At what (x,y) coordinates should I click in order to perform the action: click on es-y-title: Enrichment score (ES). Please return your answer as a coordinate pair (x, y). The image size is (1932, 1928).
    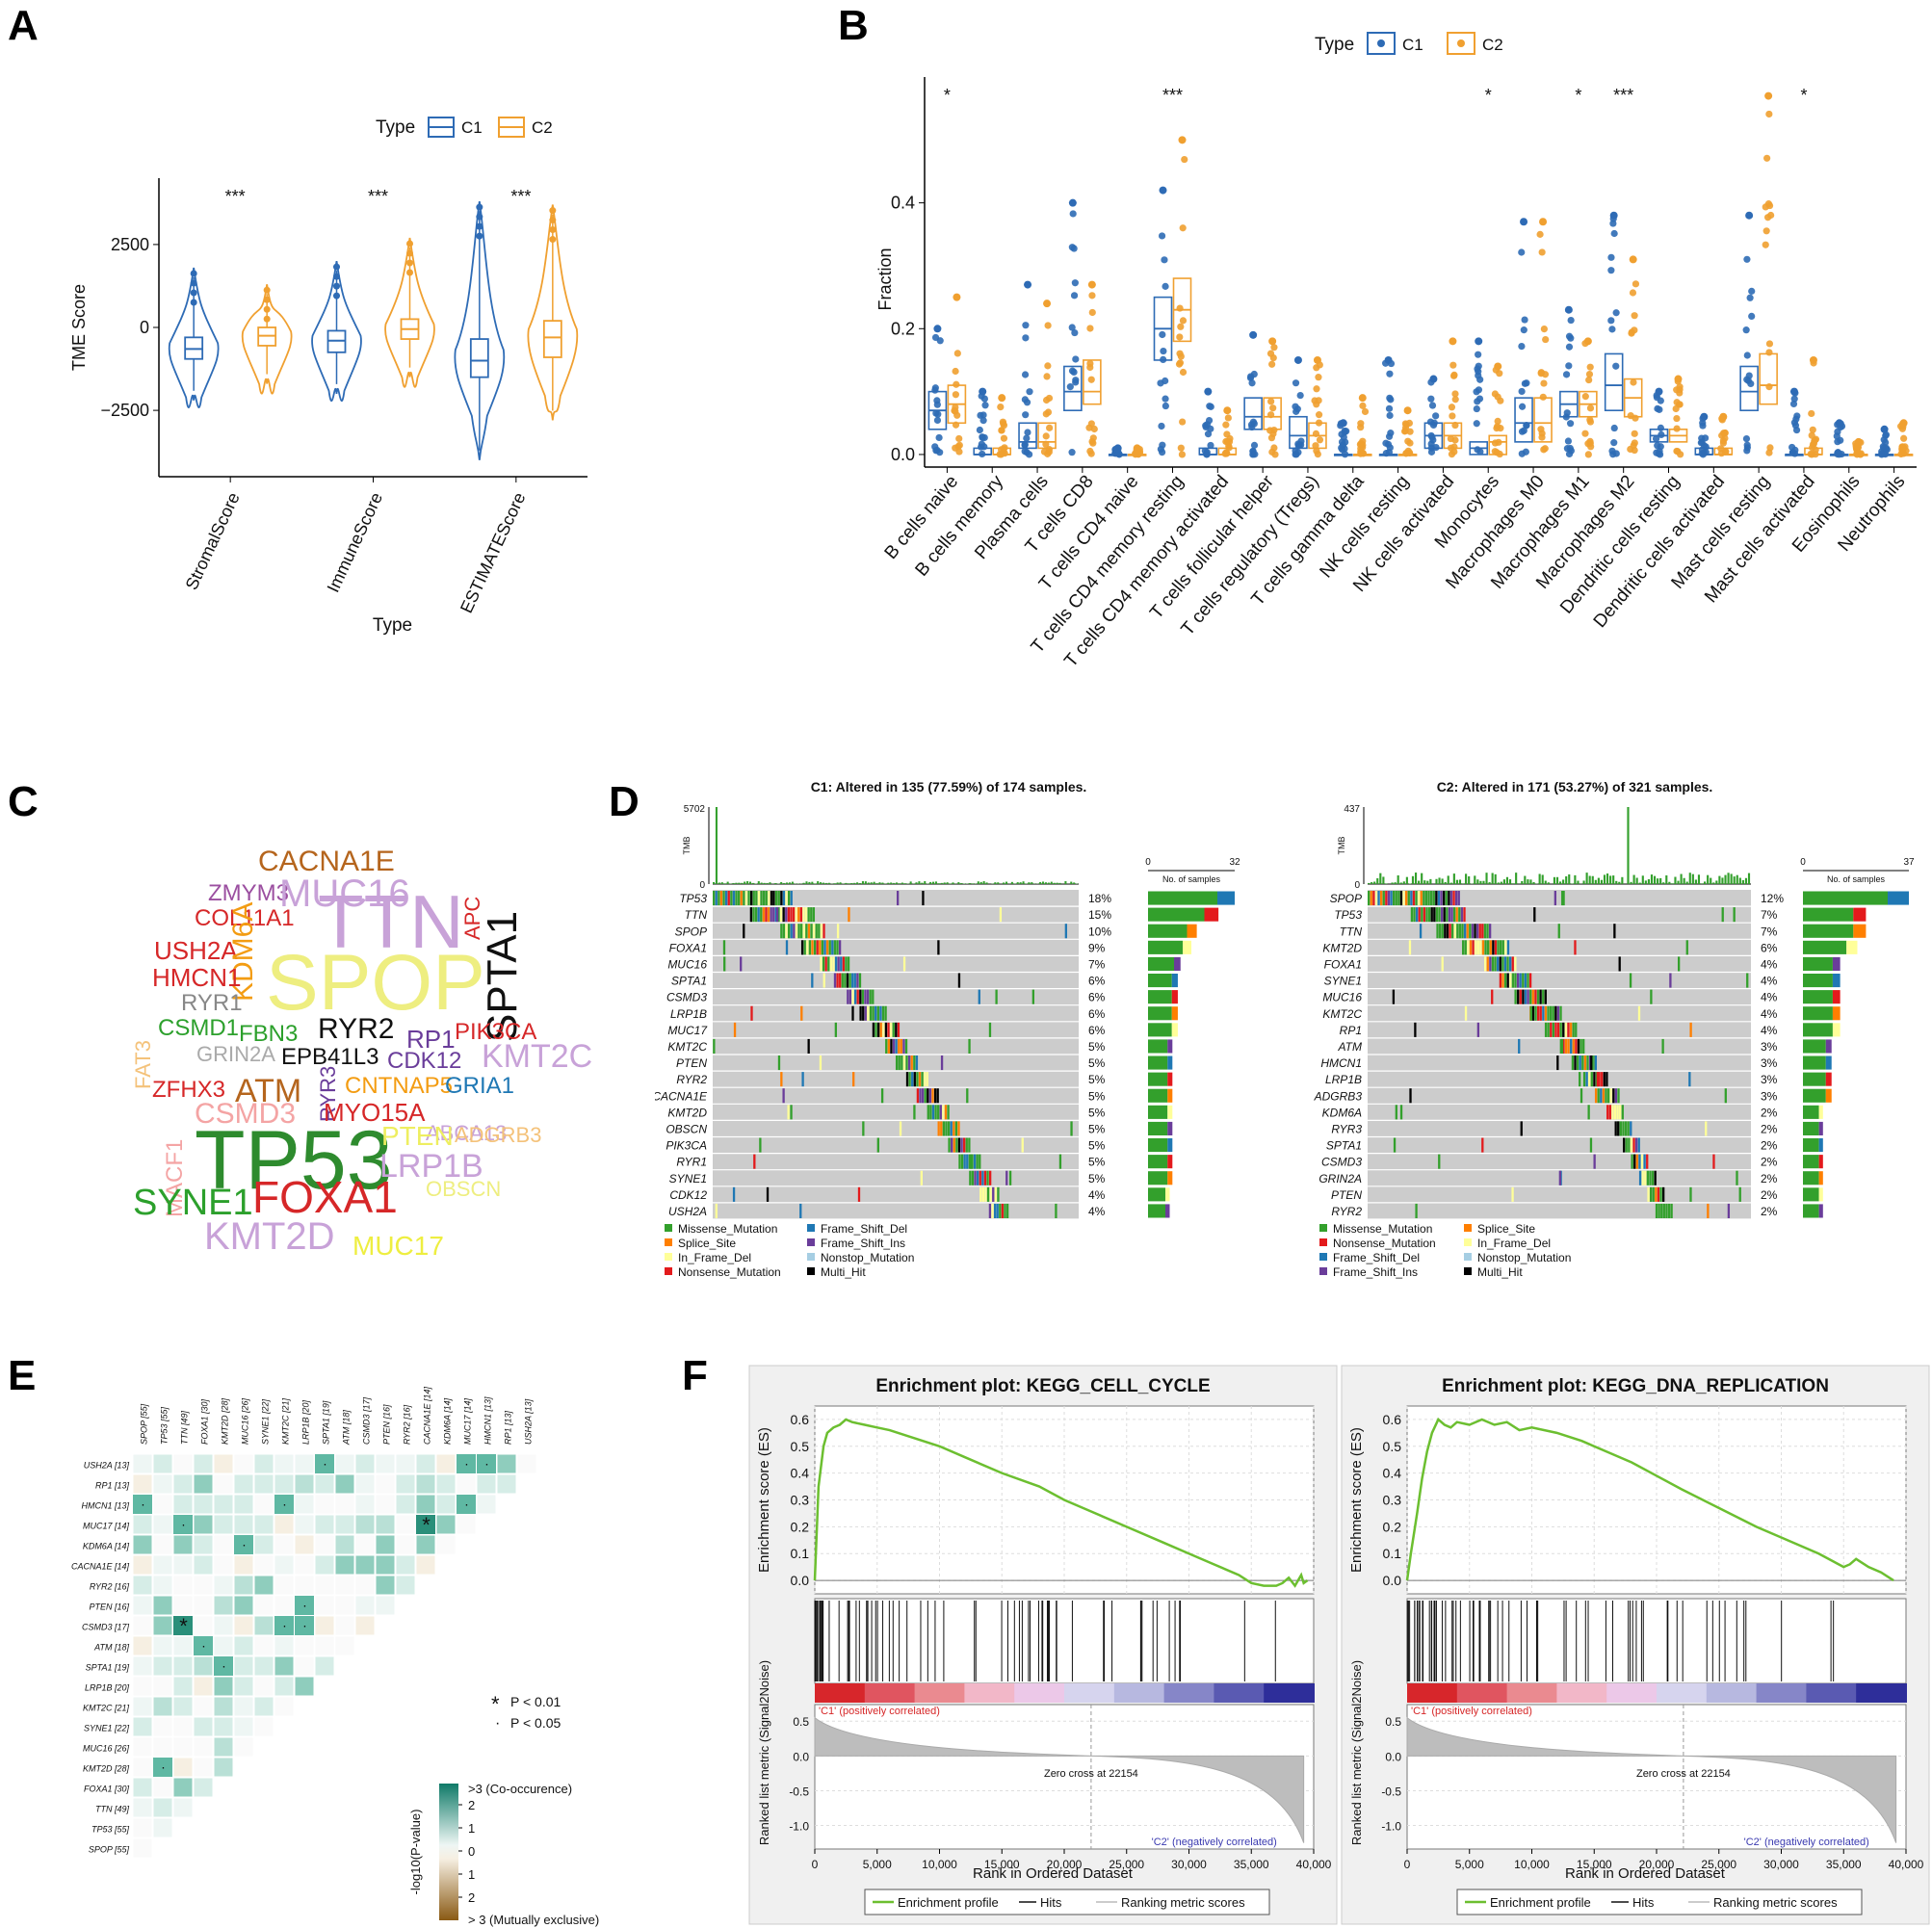
    Looking at the image, I should click on (764, 1500).